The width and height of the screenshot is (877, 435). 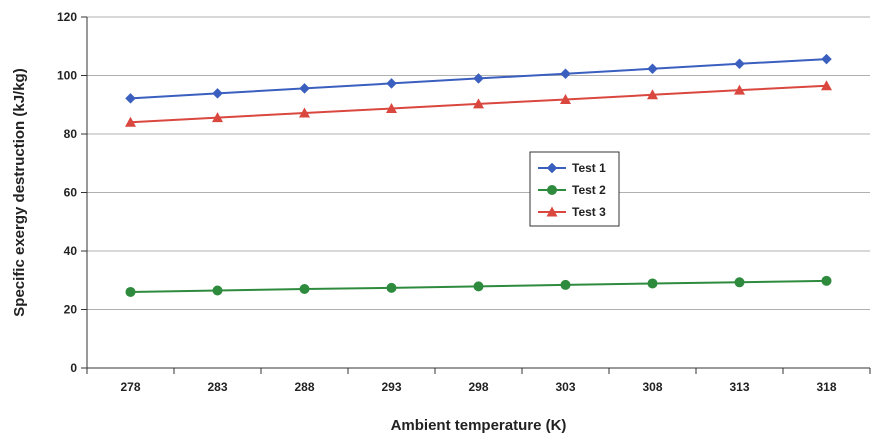 What do you see at coordinates (565, 387) in the screenshot?
I see `x-tick-label: 303` at bounding box center [565, 387].